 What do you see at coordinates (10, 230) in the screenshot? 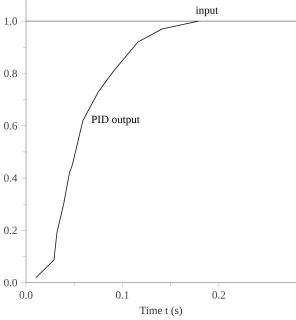
I see `y-tick-label: 0.2` at bounding box center [10, 230].